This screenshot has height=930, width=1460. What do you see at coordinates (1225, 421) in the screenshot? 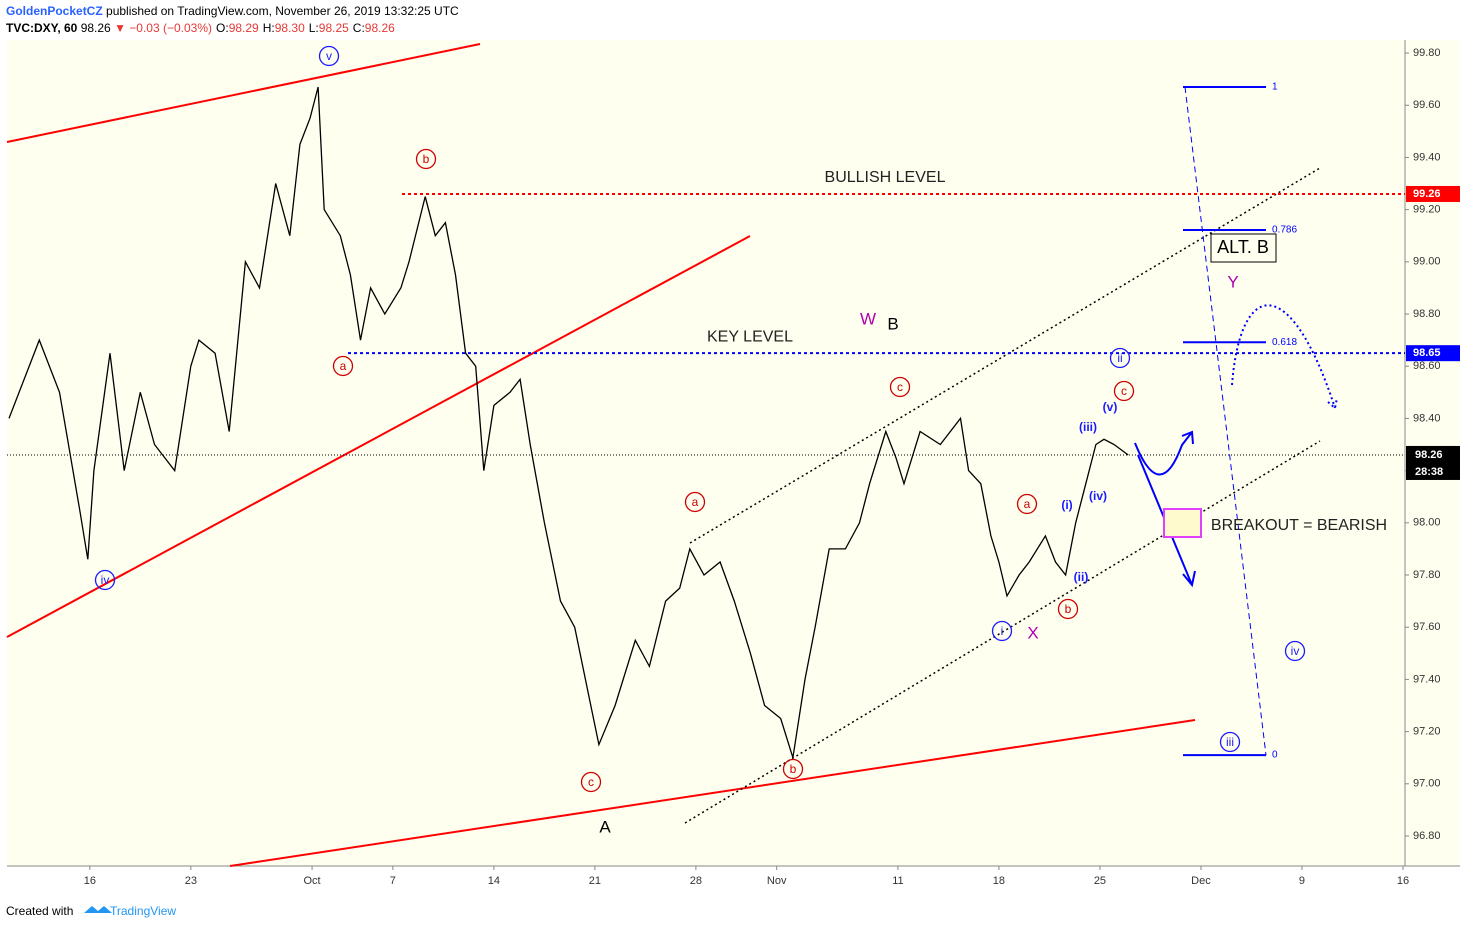
I see `fib-diagonal` at bounding box center [1225, 421].